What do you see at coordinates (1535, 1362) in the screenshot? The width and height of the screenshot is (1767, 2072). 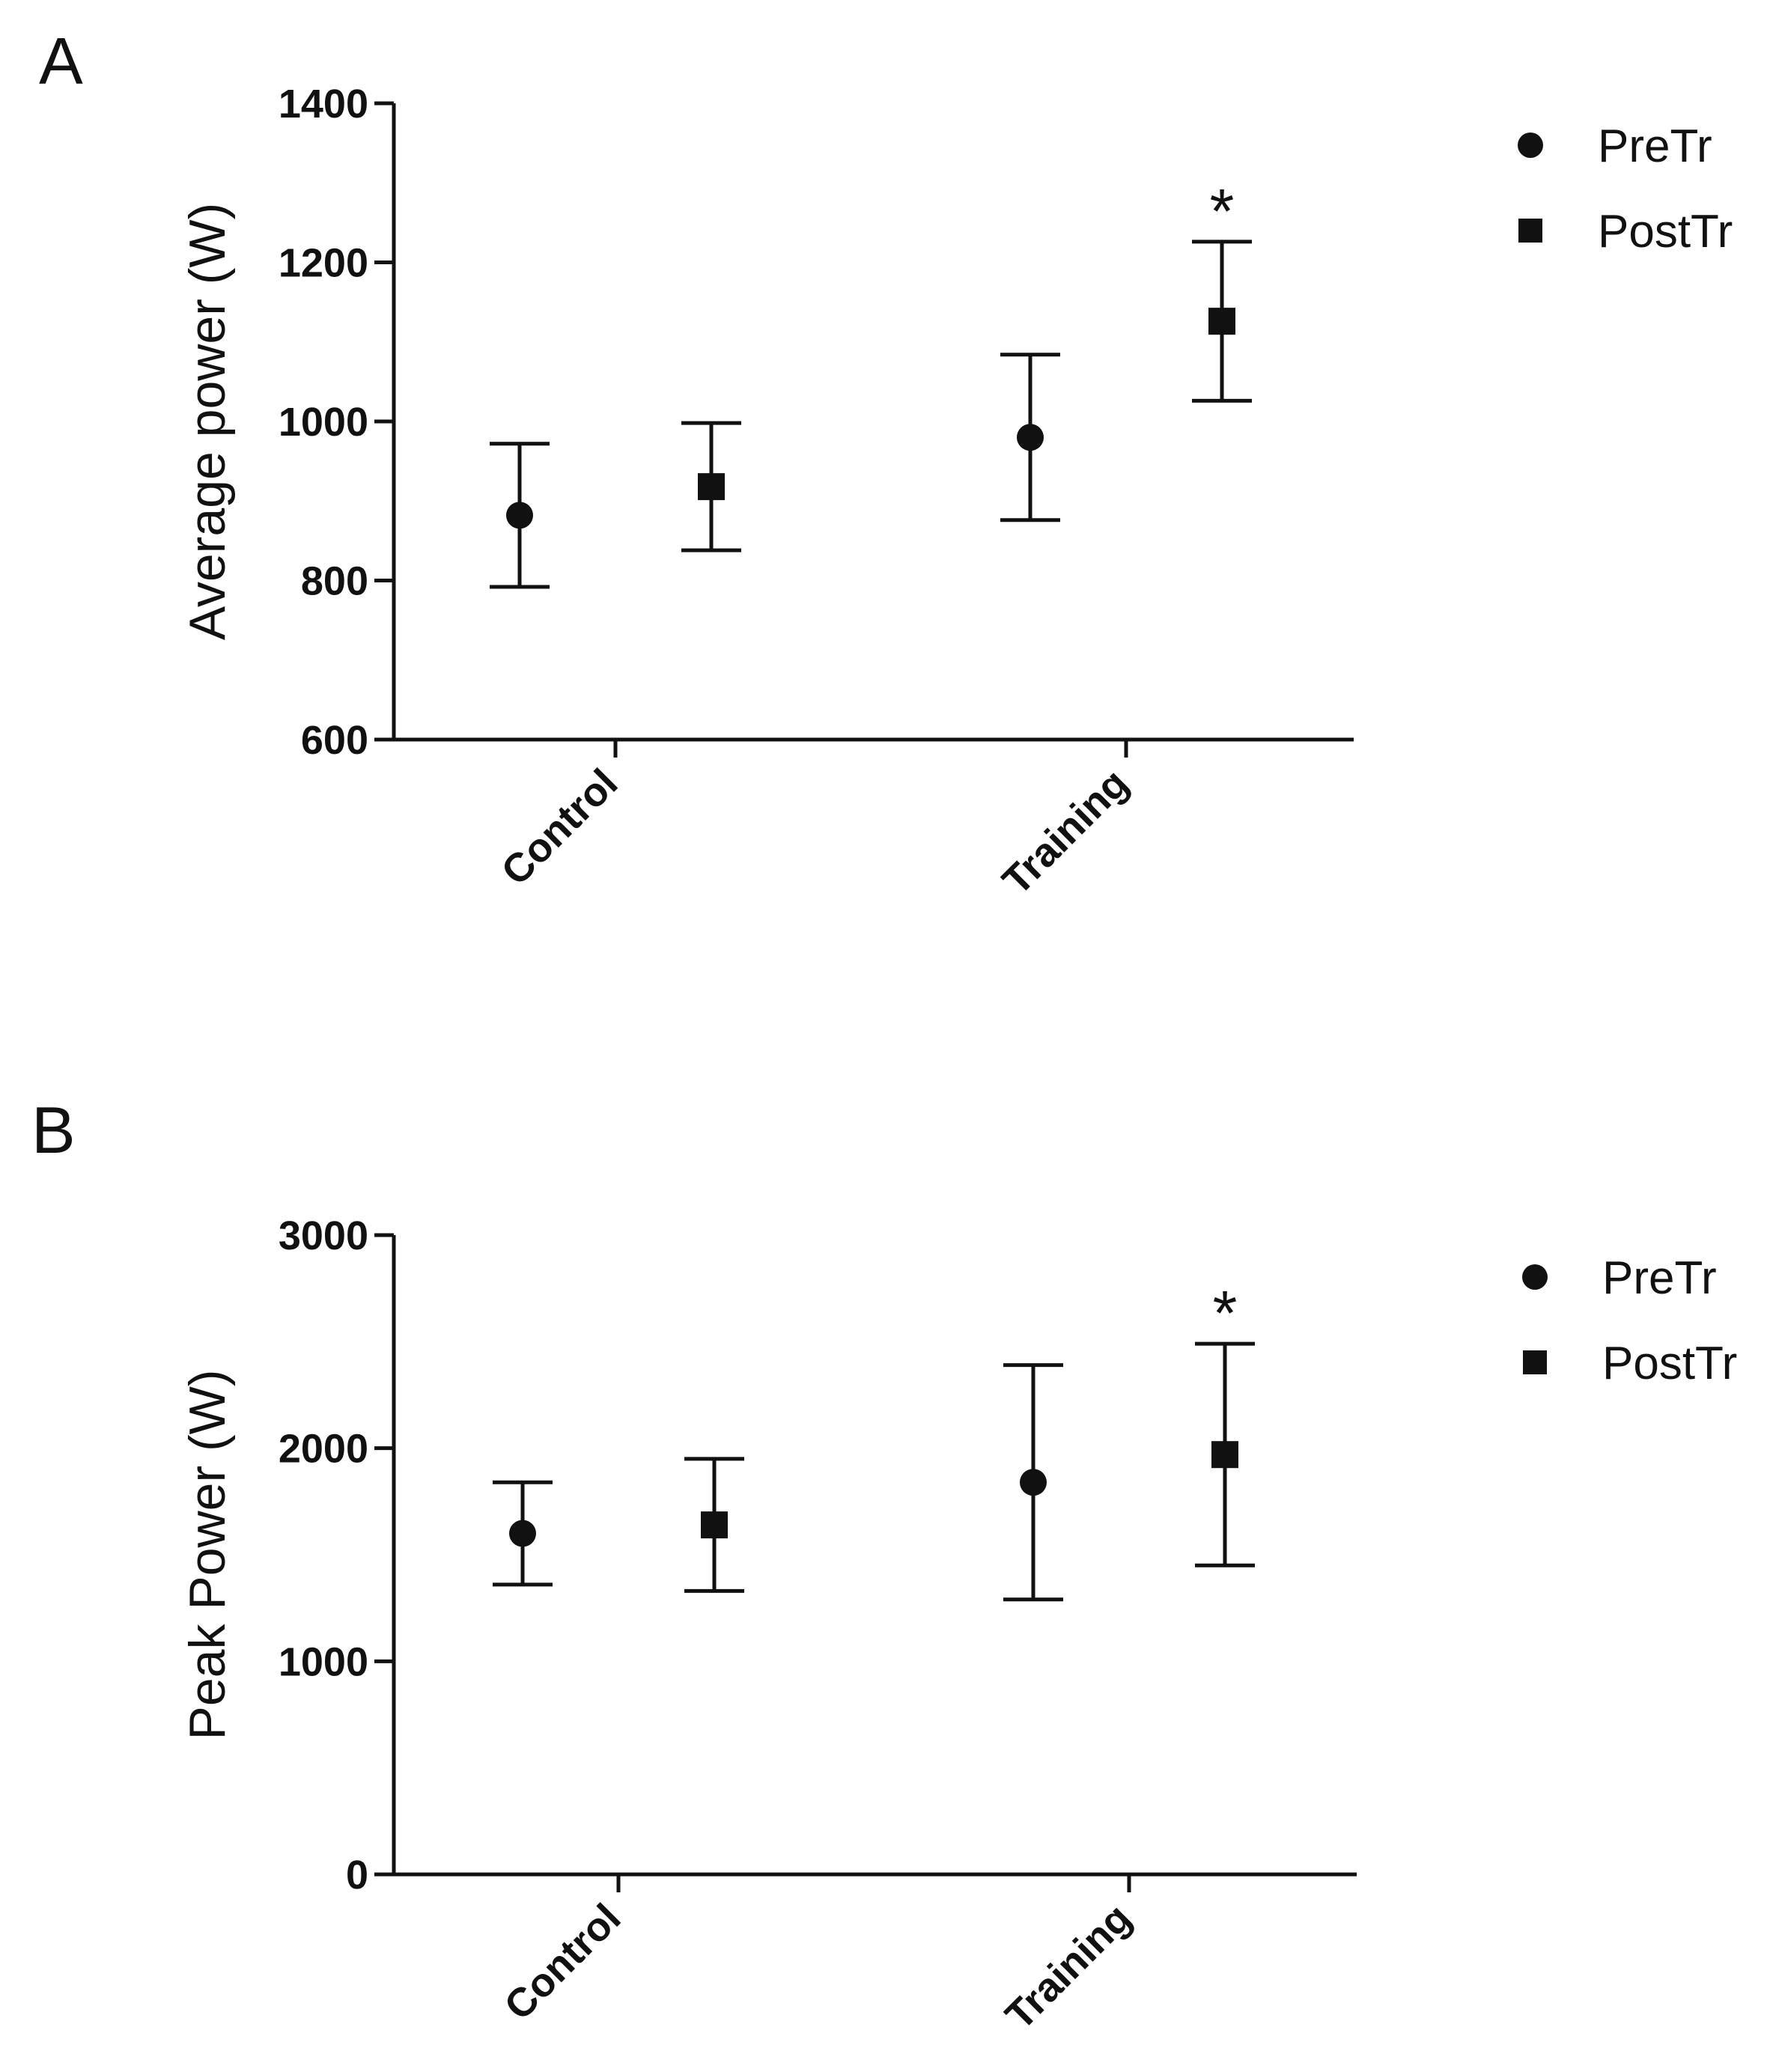 I see `panel-b-legend-marker-posttr` at bounding box center [1535, 1362].